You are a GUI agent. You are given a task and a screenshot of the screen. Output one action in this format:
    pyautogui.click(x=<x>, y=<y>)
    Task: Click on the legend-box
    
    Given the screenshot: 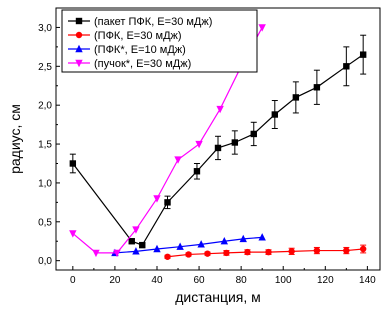 What is the action you would take?
    pyautogui.click(x=159, y=41)
    